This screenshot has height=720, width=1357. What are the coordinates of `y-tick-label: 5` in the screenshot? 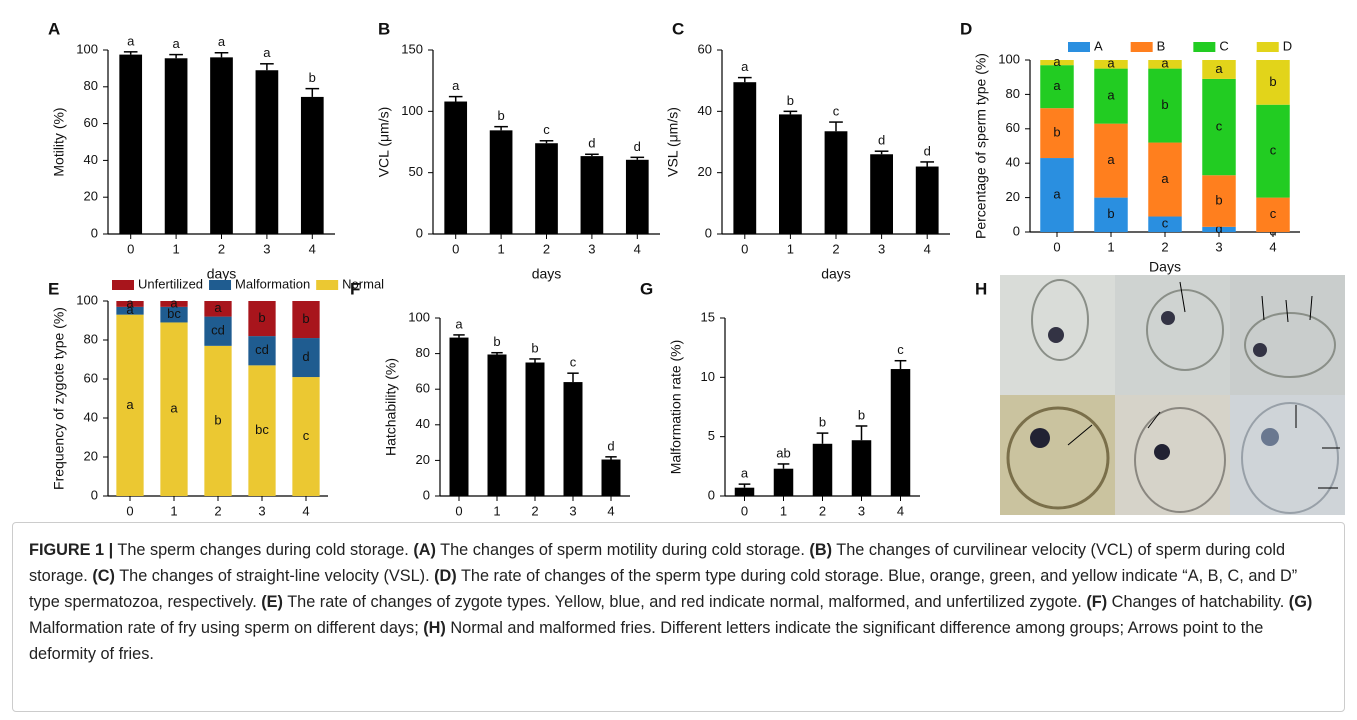 It's located at (711, 435).